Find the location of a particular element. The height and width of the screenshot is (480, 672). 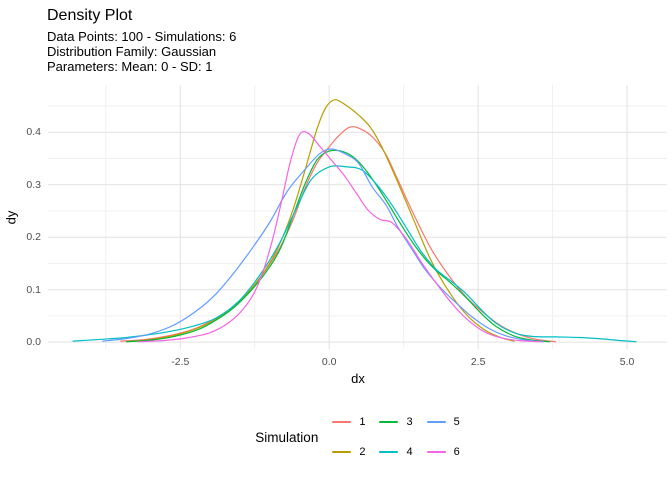

legend: Simulation 1 2 3 4 5 6 is located at coordinates (336, 437).